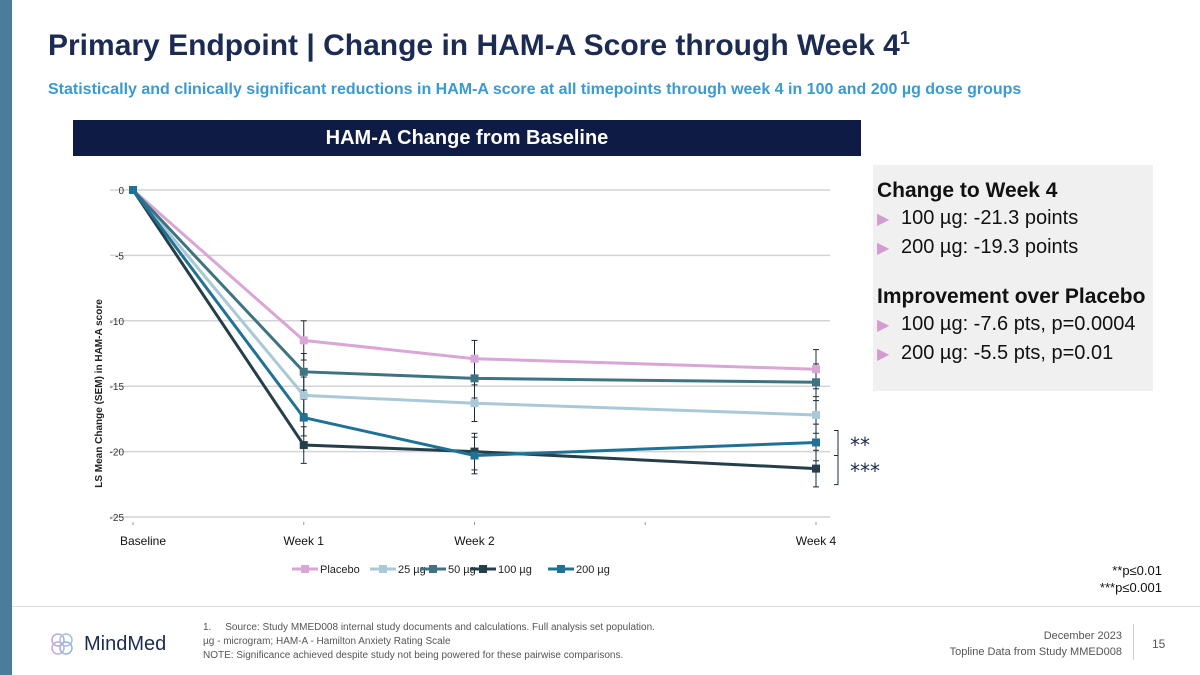  What do you see at coordinates (816, 541) in the screenshot?
I see `x-tick-label: Week 4` at bounding box center [816, 541].